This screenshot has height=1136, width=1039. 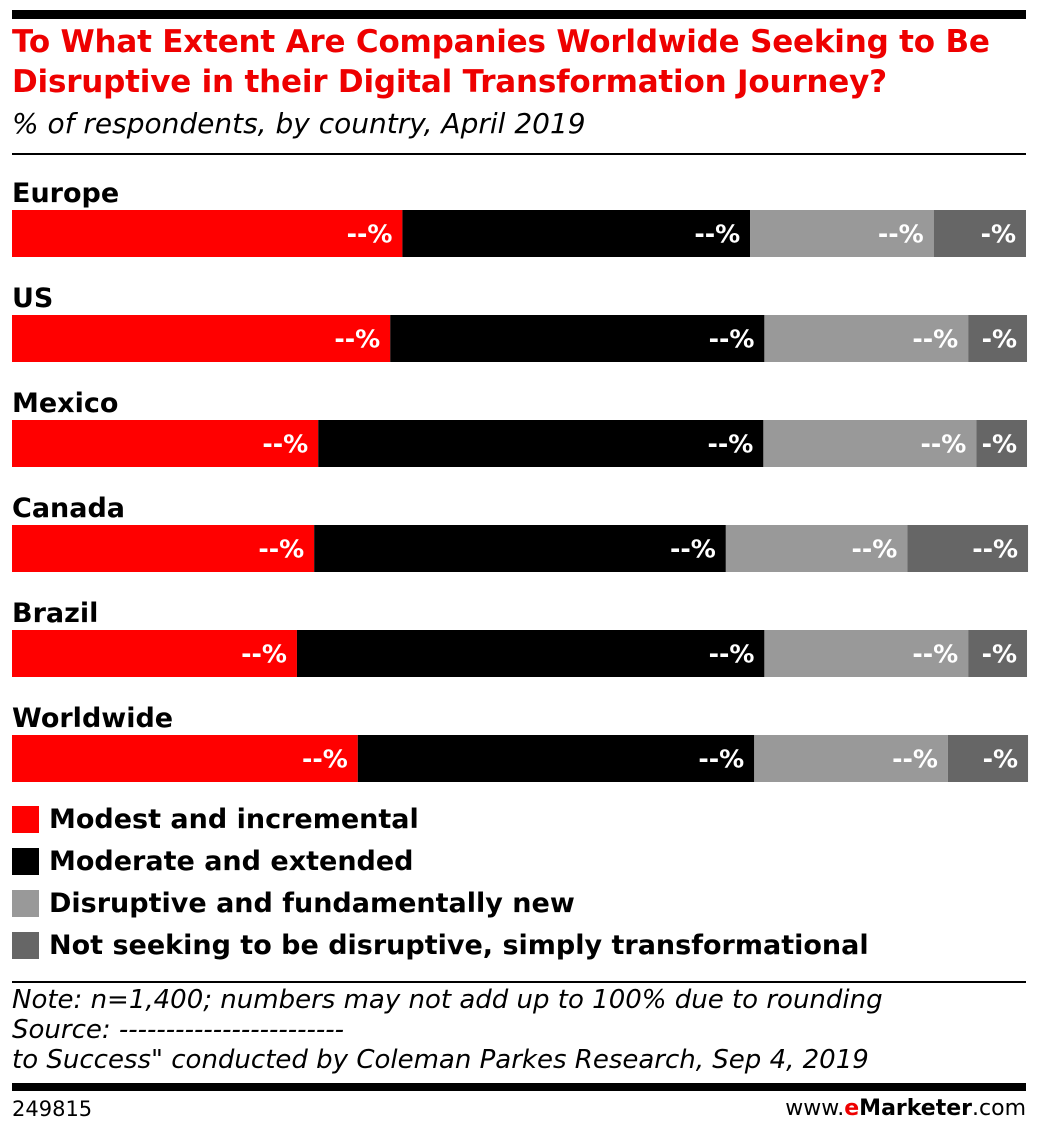 I want to click on data-label-worldwide-modest-and-incremental: --%, so click(x=325, y=759).